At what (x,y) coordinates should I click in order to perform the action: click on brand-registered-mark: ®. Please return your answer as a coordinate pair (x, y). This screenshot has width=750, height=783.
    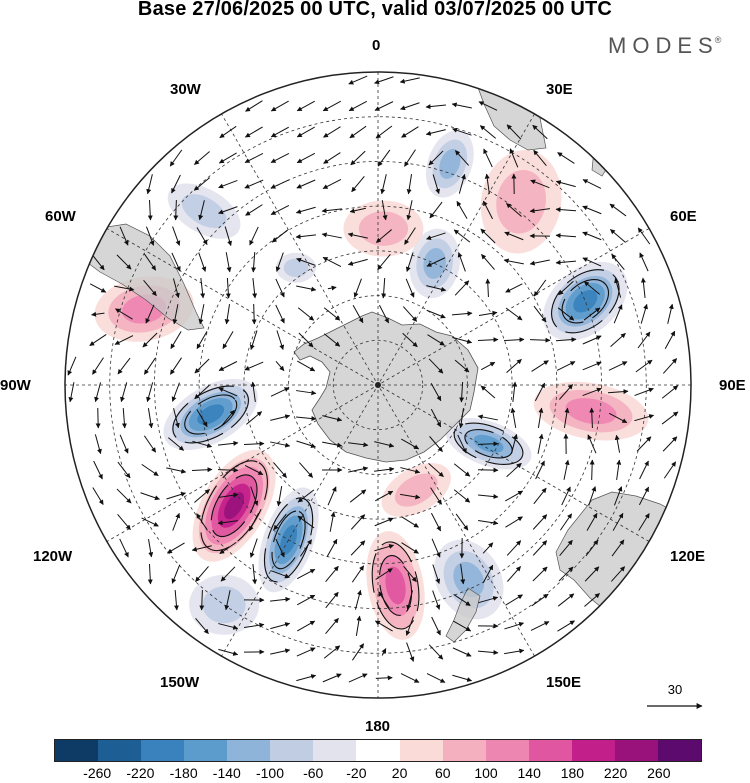
    Looking at the image, I should click on (718, 40).